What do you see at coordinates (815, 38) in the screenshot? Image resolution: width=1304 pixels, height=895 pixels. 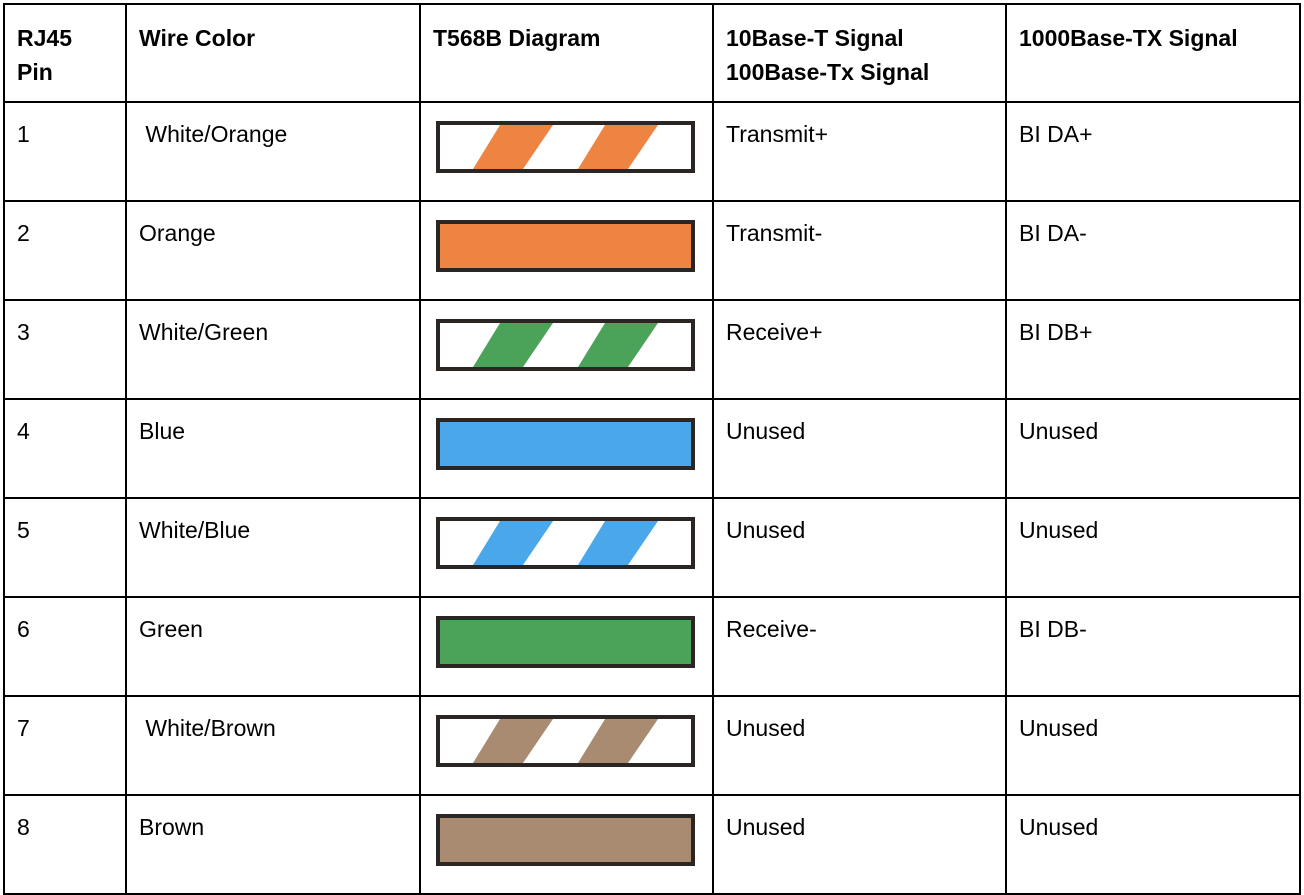 I see `header-signal-line1: 10Base-T Signal` at bounding box center [815, 38].